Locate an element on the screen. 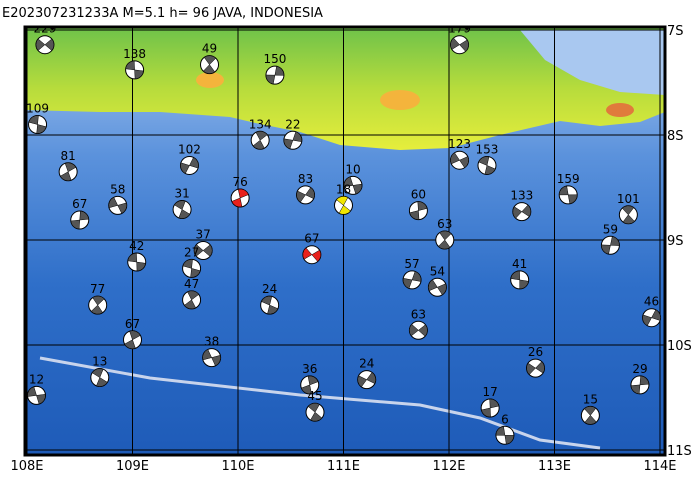 This screenshot has height=480, width=697. beachball: 6 is located at coordinates (505, 428).